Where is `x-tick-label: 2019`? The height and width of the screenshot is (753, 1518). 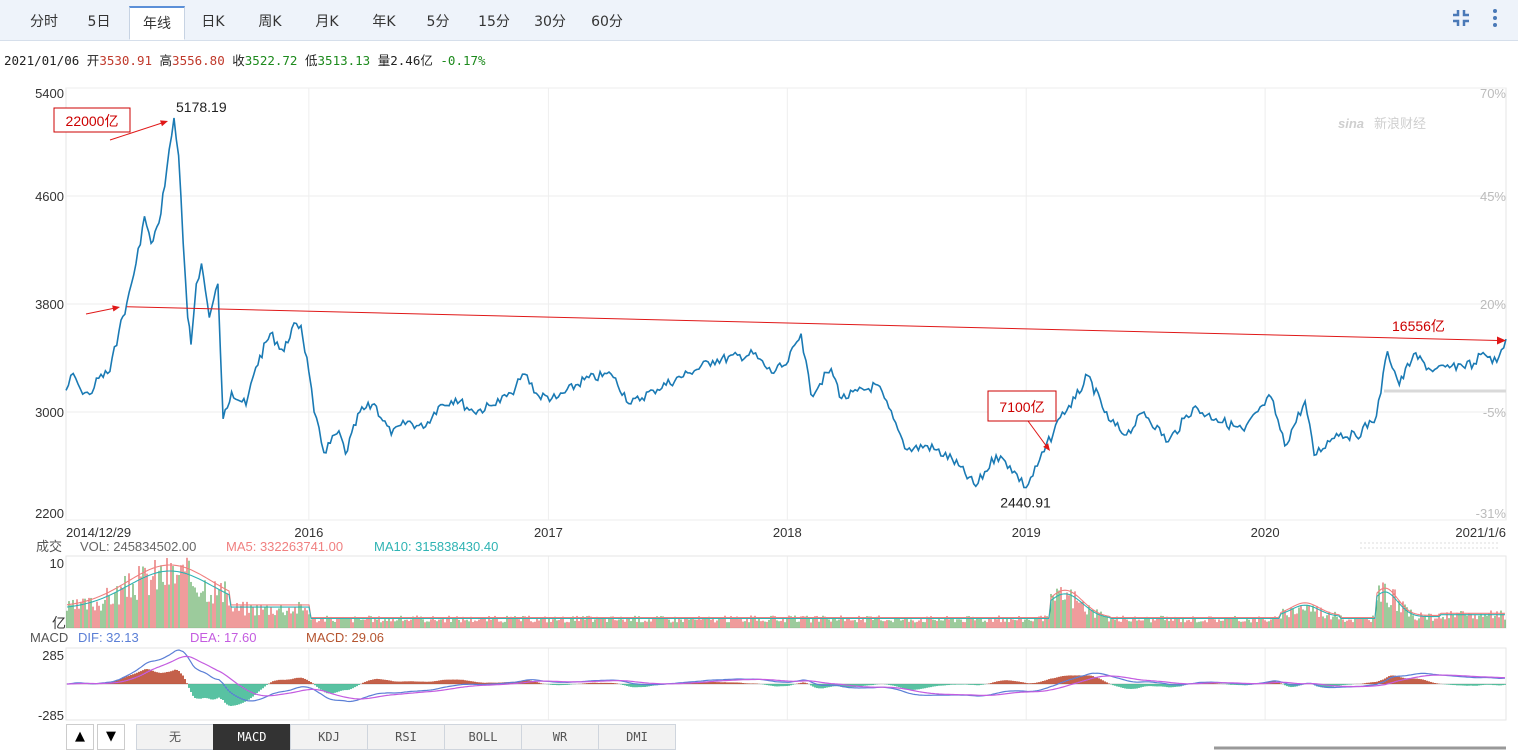 x-tick-label: 2019 is located at coordinates (1026, 532).